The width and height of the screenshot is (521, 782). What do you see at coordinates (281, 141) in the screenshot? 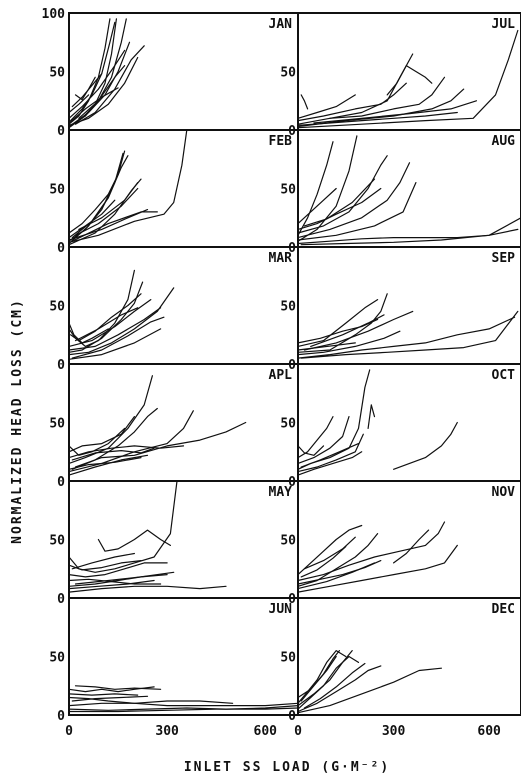
I see `month-label: FEB` at bounding box center [281, 141].